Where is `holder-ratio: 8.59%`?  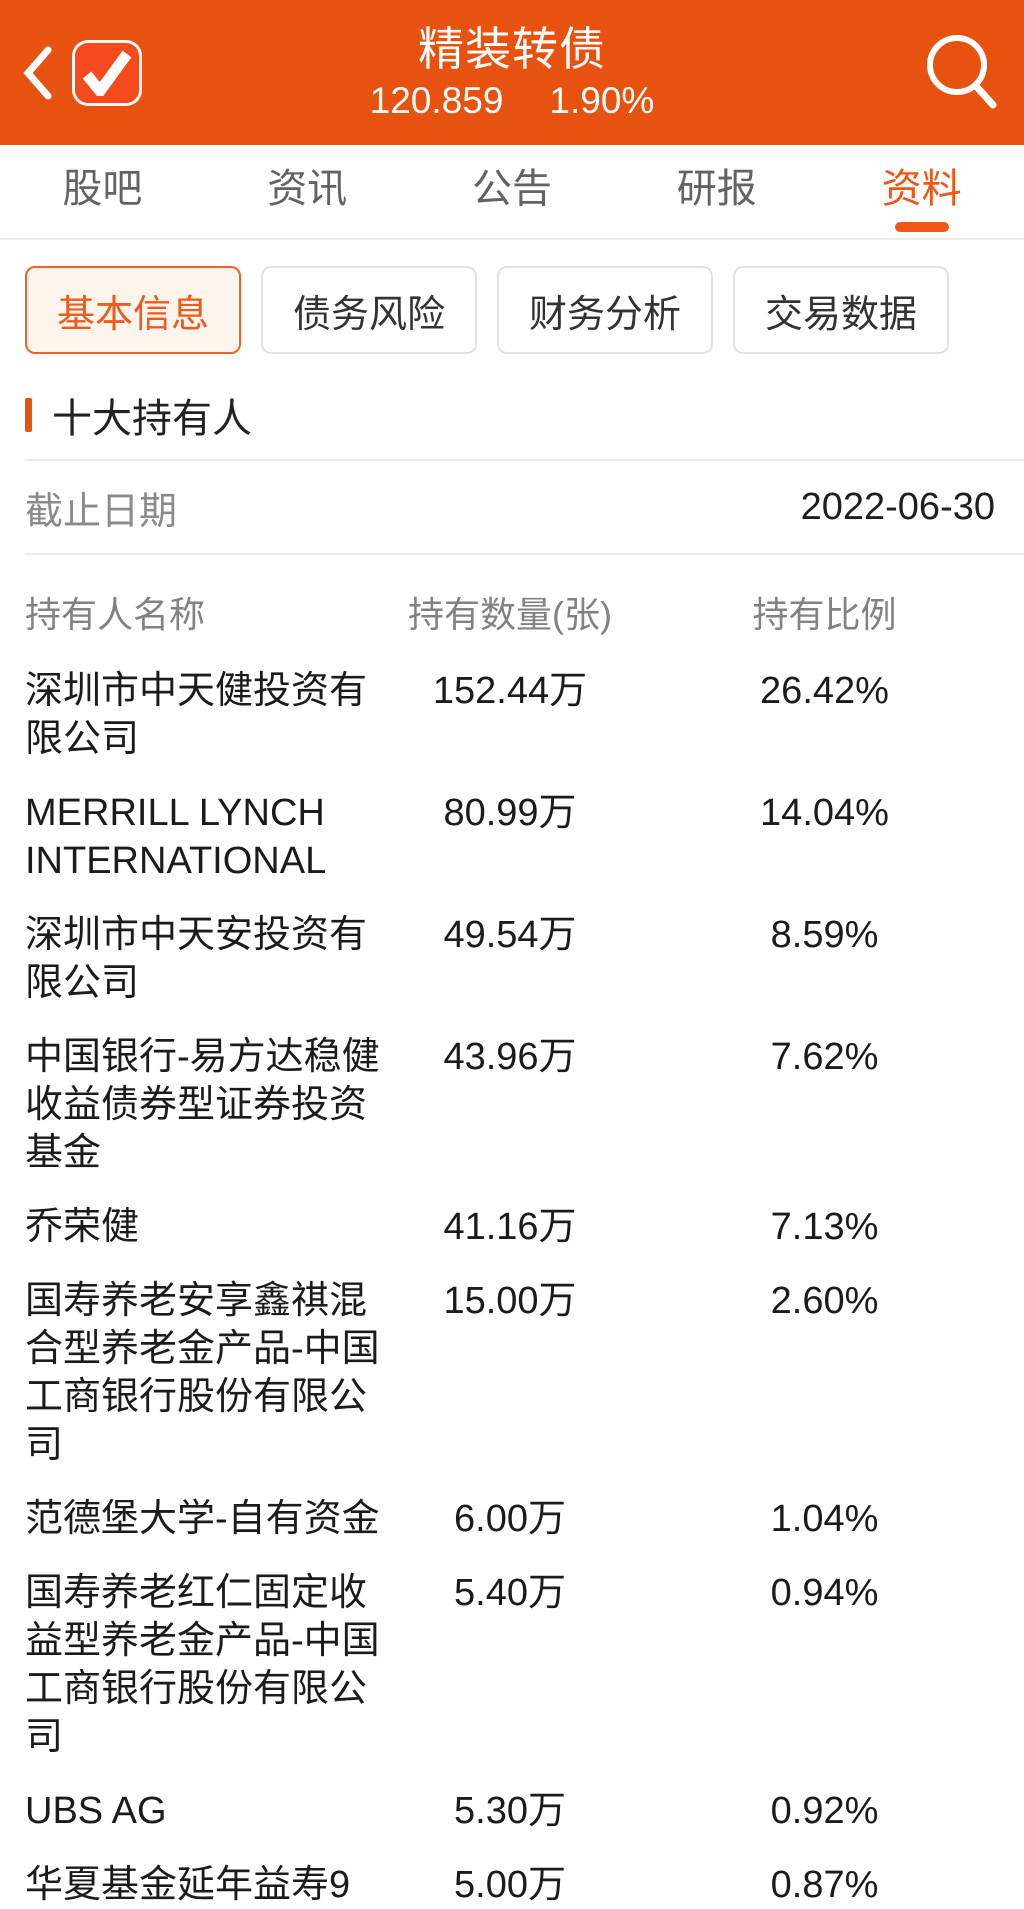
holder-ratio: 8.59% is located at coordinates (824, 935).